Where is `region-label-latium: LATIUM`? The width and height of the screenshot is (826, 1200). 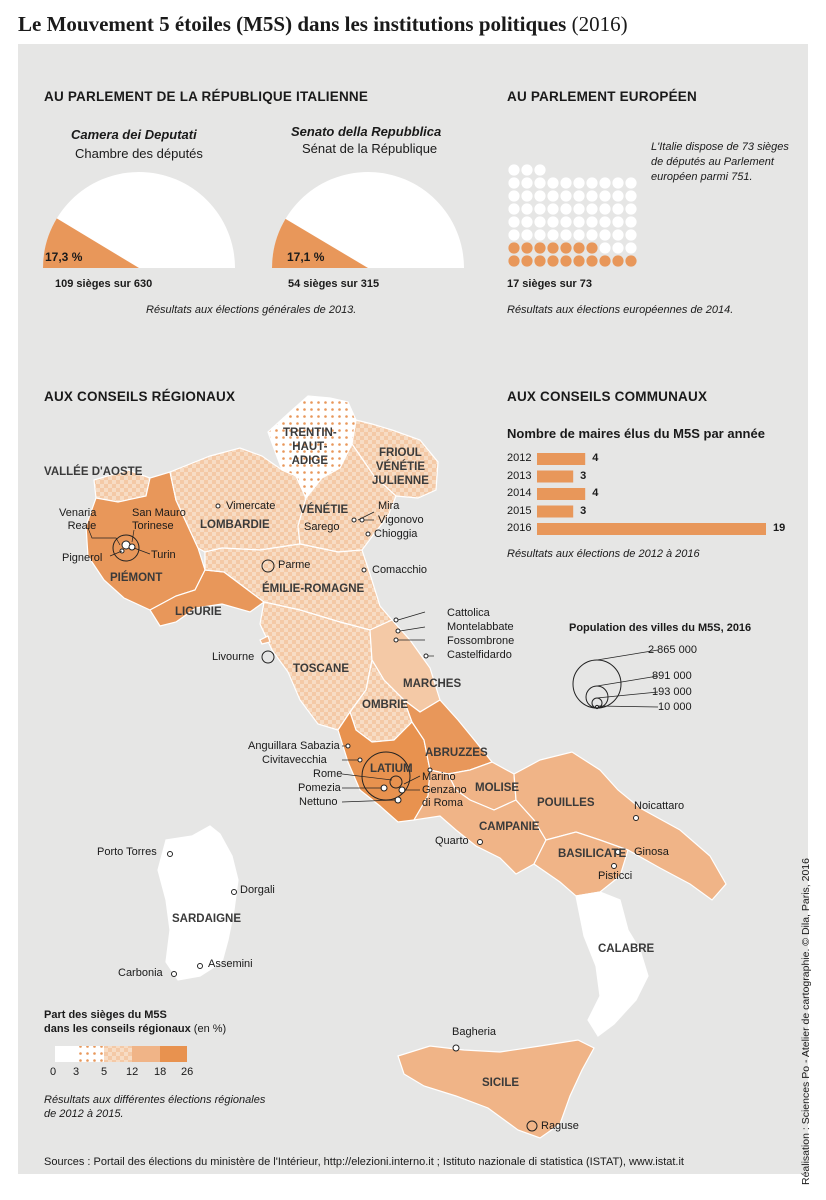
region-label-latium: LATIUM is located at coordinates (391, 769).